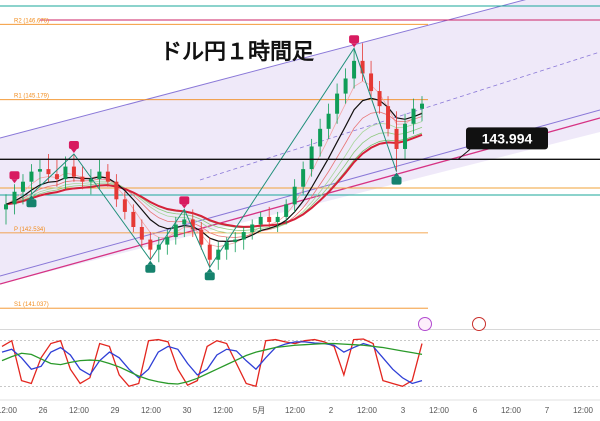 This screenshot has height=421, width=600. Describe the element at coordinates (31, 97) in the screenshot. I see `pivot-label-r1: R1 (145.179)` at that location.